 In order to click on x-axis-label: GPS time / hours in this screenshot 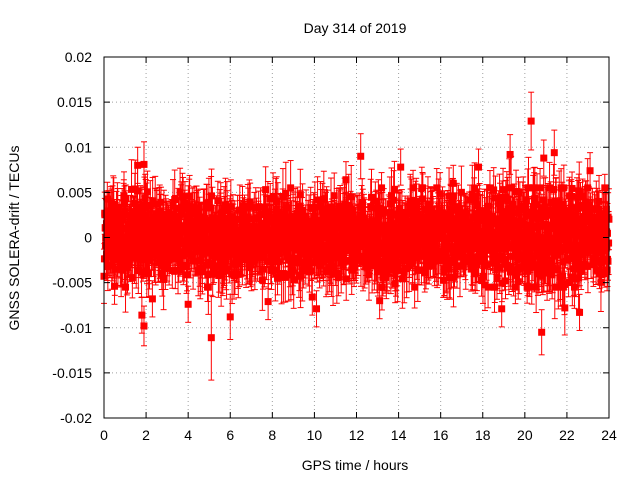, I will do `click(355, 465)`.